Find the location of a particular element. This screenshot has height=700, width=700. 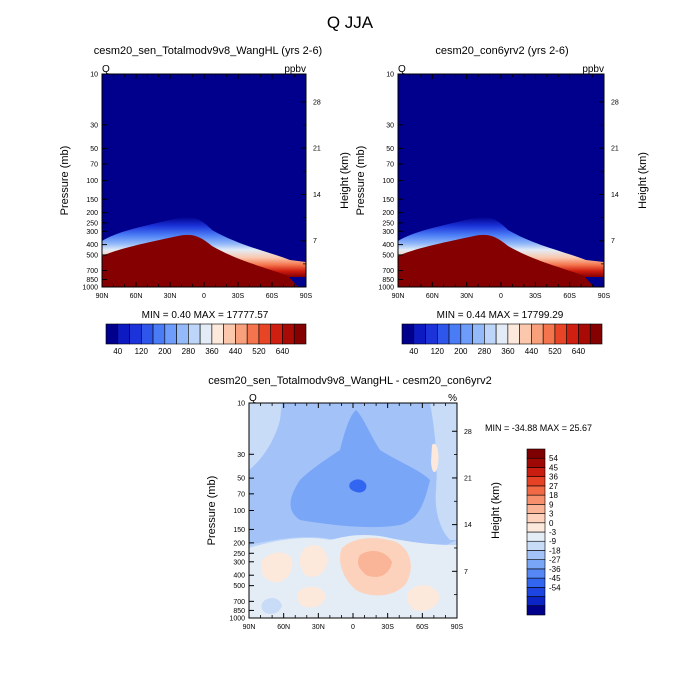

panel-1-unit-label: ppbv is located at coordinates (295, 69).